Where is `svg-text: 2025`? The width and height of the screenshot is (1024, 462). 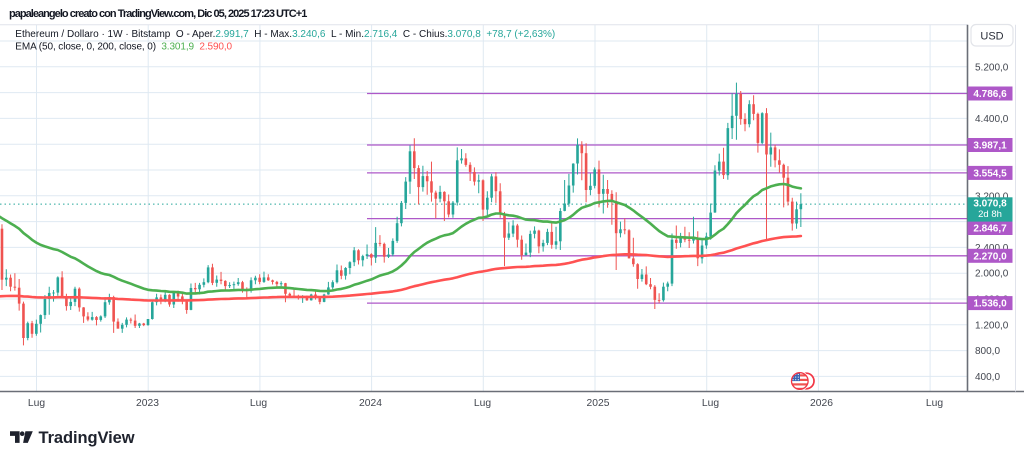
svg-text: 2025 is located at coordinates (598, 403).